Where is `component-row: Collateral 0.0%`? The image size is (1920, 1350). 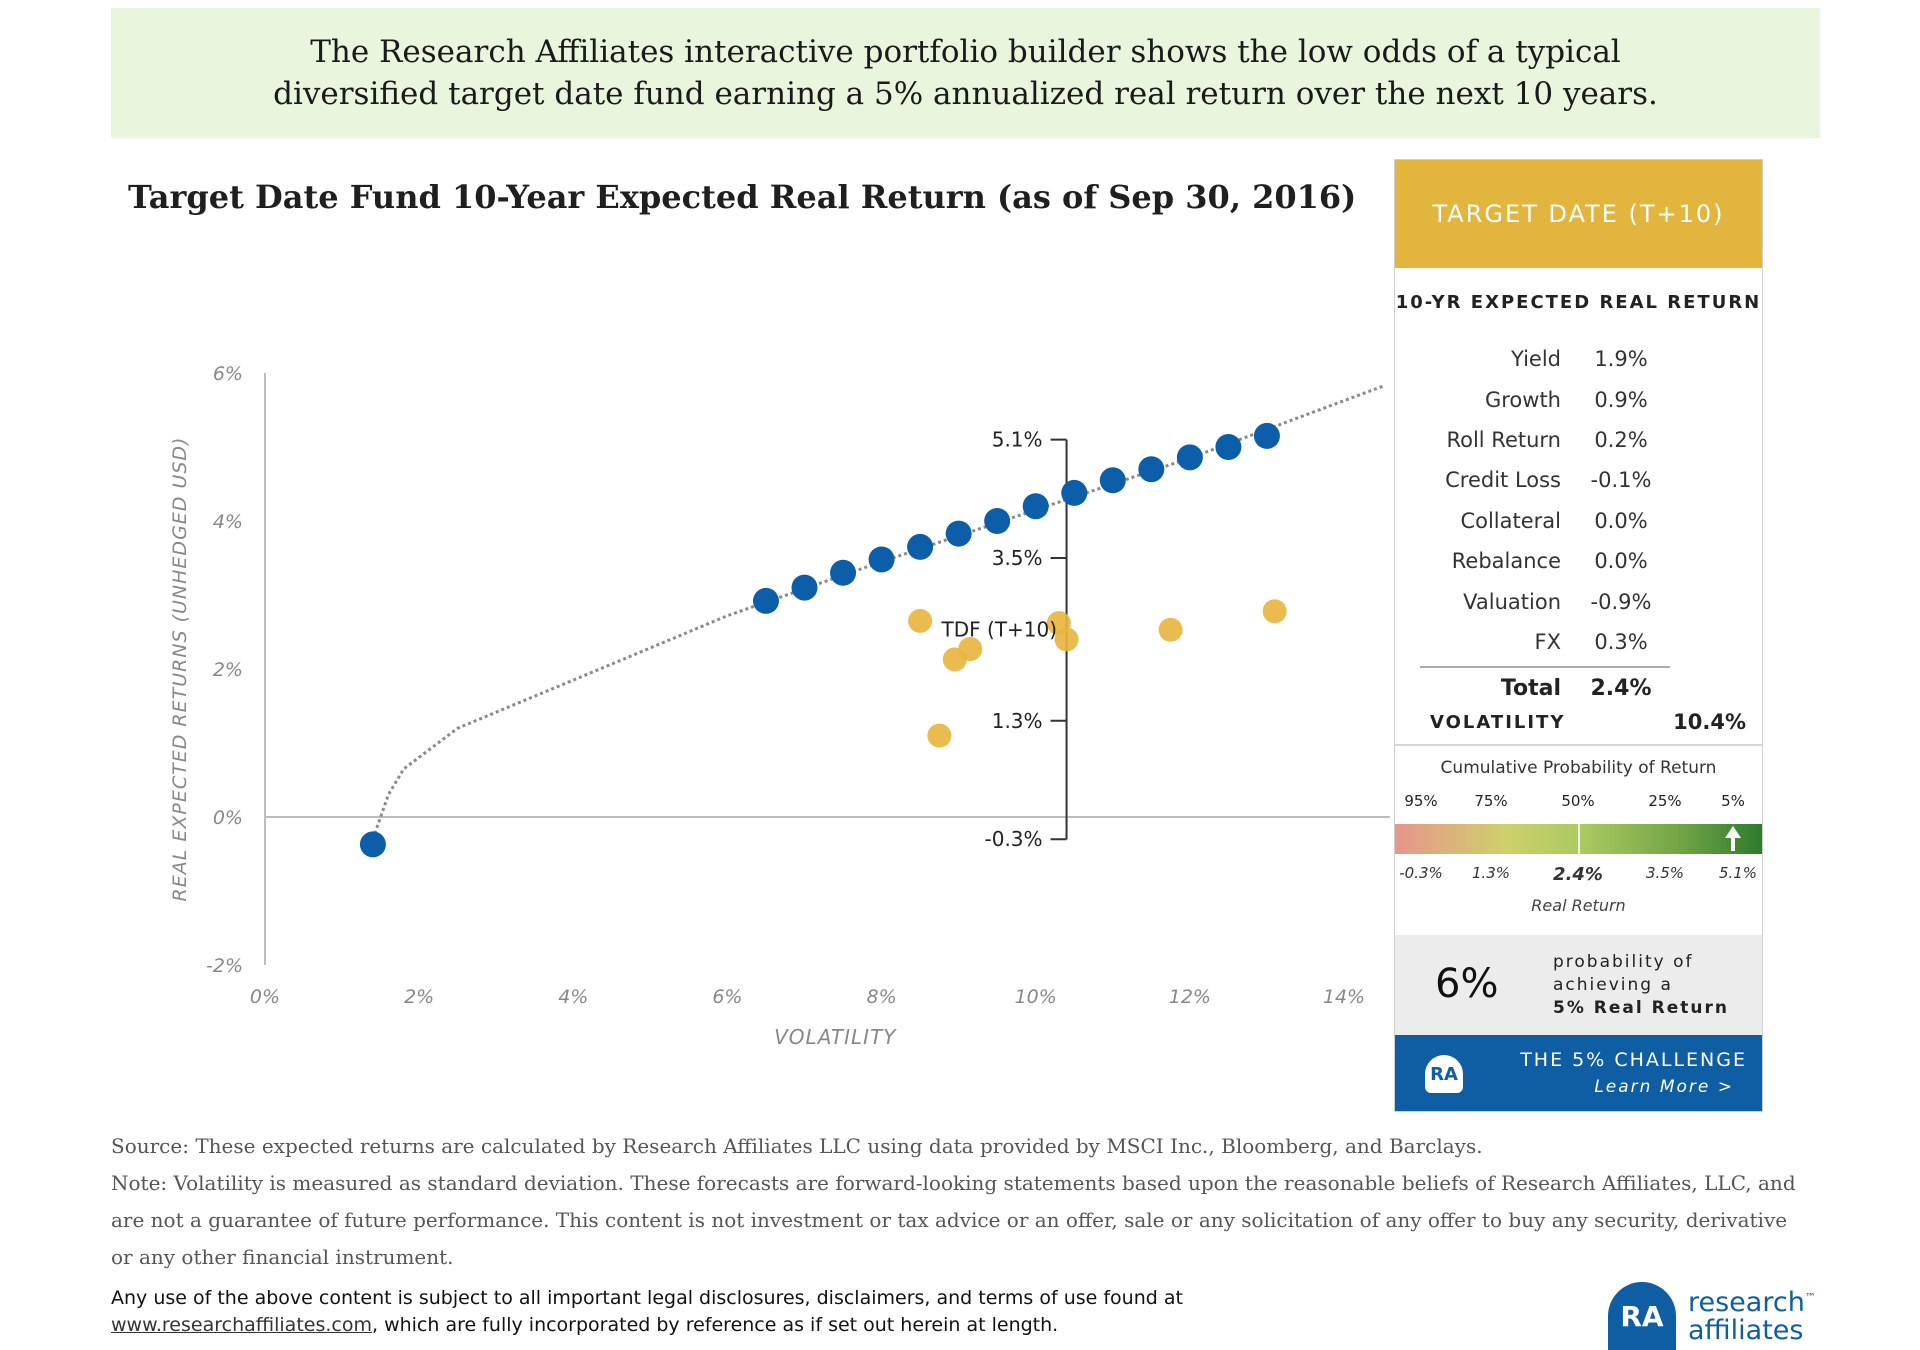 component-row: Collateral 0.0% is located at coordinates (1578, 521).